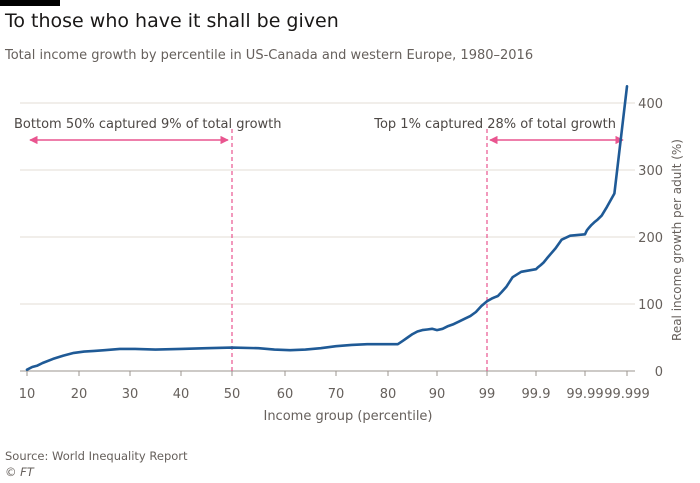 The image size is (700, 483). Describe the element at coordinates (659, 372) in the screenshot. I see `y-tick-label-0: 0` at that location.